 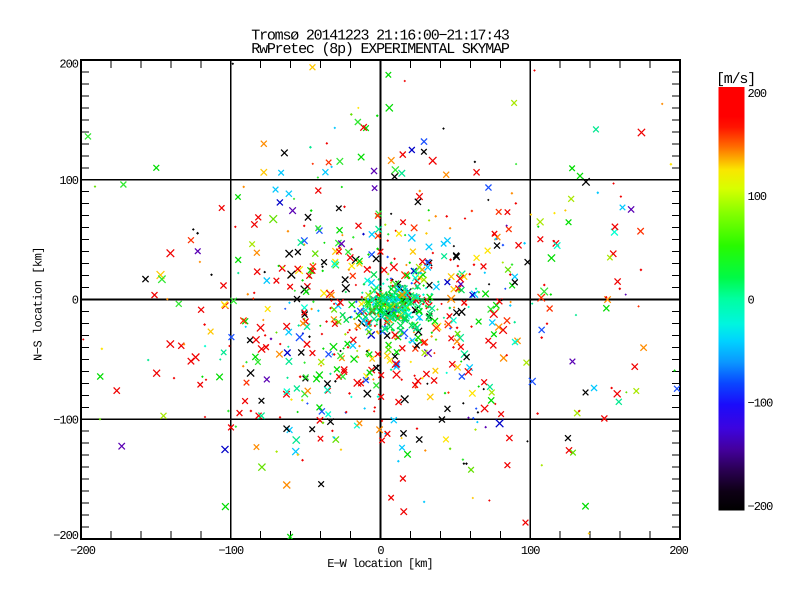 I want to click on svg-text: N−S location [km], so click(x=39, y=304).